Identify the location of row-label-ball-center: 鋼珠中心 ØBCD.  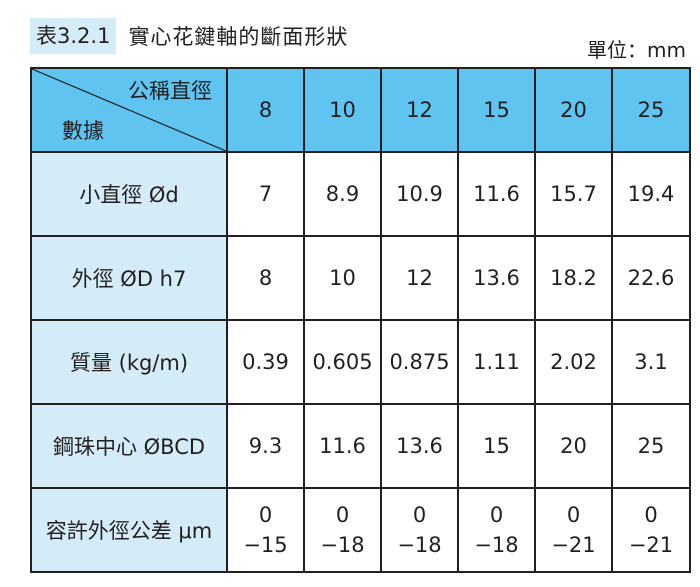
(129, 446).